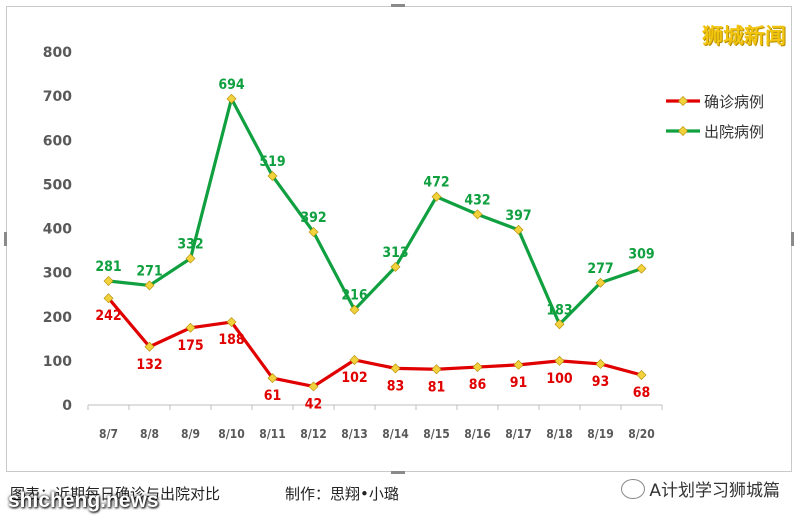 This screenshot has height=519, width=800. Describe the element at coordinates (57, 97) in the screenshot. I see `y-tick-label: 700` at that location.